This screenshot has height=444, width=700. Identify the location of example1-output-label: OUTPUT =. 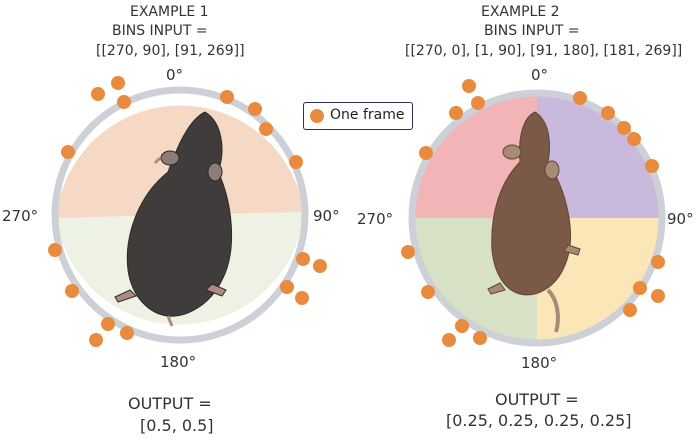
(170, 403).